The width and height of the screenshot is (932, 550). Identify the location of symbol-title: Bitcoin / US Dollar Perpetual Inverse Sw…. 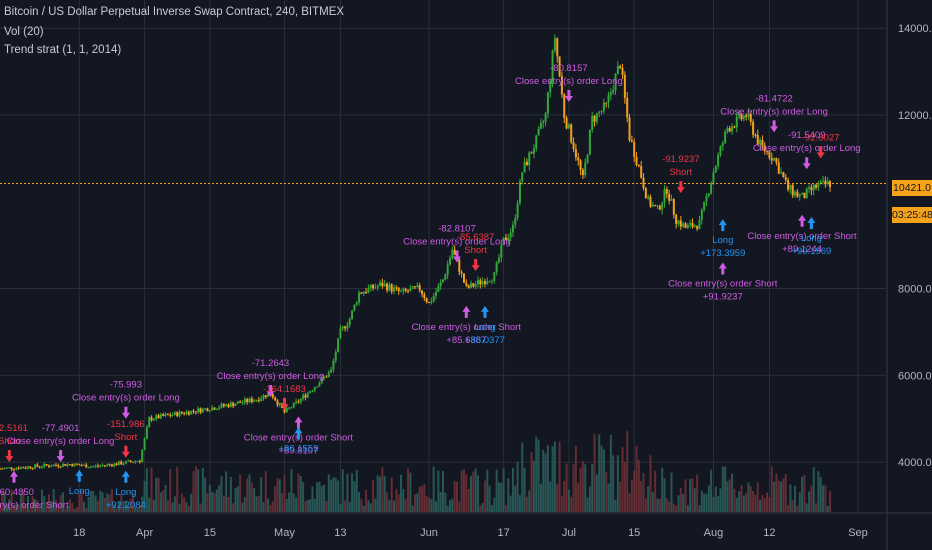
(174, 12).